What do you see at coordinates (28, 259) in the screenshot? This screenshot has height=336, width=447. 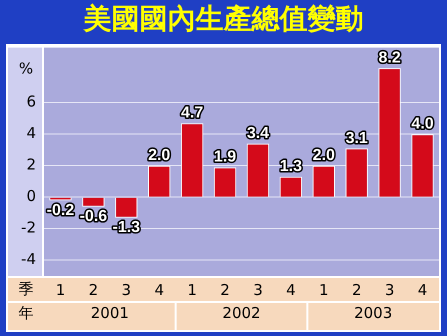 I see `y-tick-label: -4` at bounding box center [28, 259].